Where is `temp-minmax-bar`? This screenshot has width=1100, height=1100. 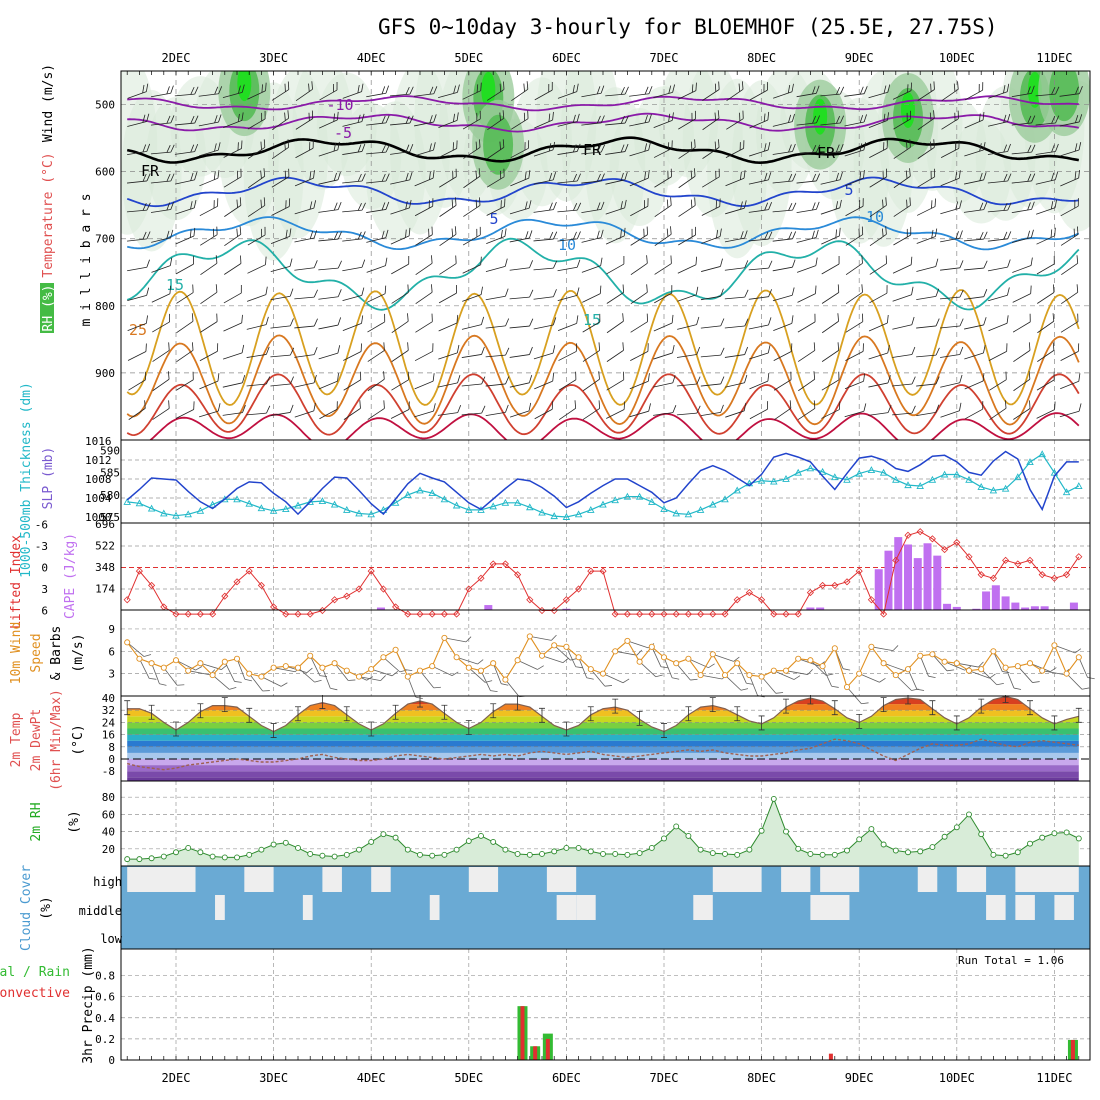 temp-minmax-bar is located at coordinates (322, 702).